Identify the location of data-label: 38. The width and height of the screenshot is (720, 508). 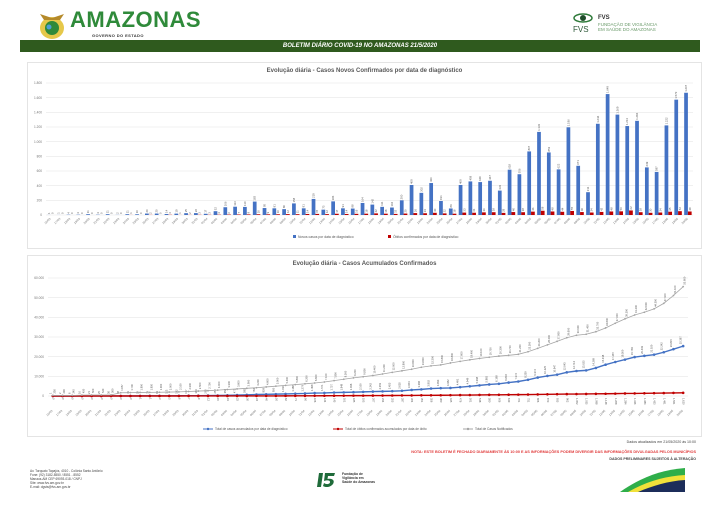
(494, 210).